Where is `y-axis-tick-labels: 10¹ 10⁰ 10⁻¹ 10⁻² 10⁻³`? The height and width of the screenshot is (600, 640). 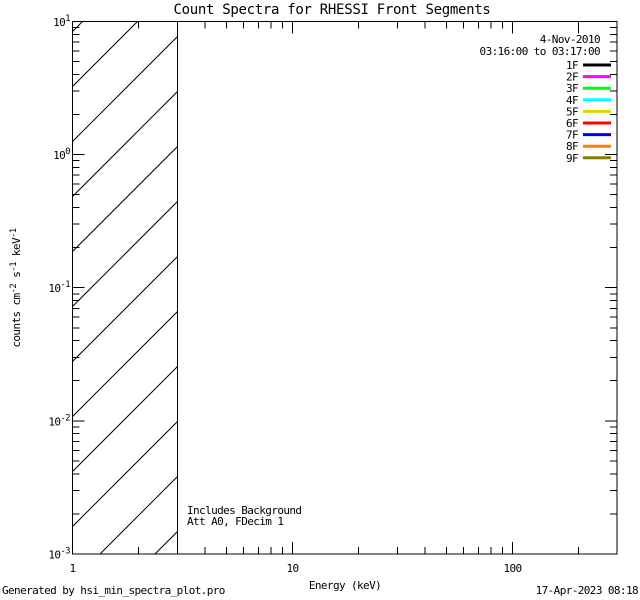
y-axis-tick-labels: 10¹ 10⁰ 10⁻¹ 10⁻² 10⁻³ is located at coordinates (59, 287).